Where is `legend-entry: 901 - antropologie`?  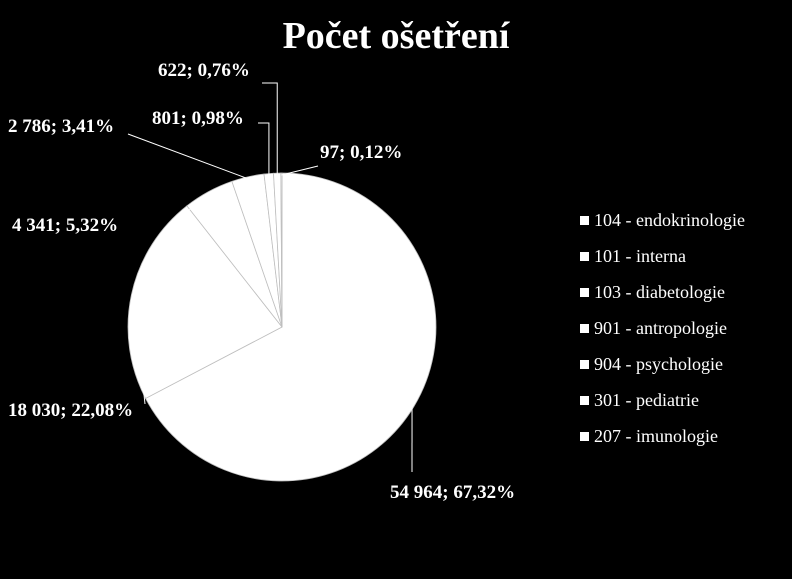 legend-entry: 901 - antropologie is located at coordinates (685, 328).